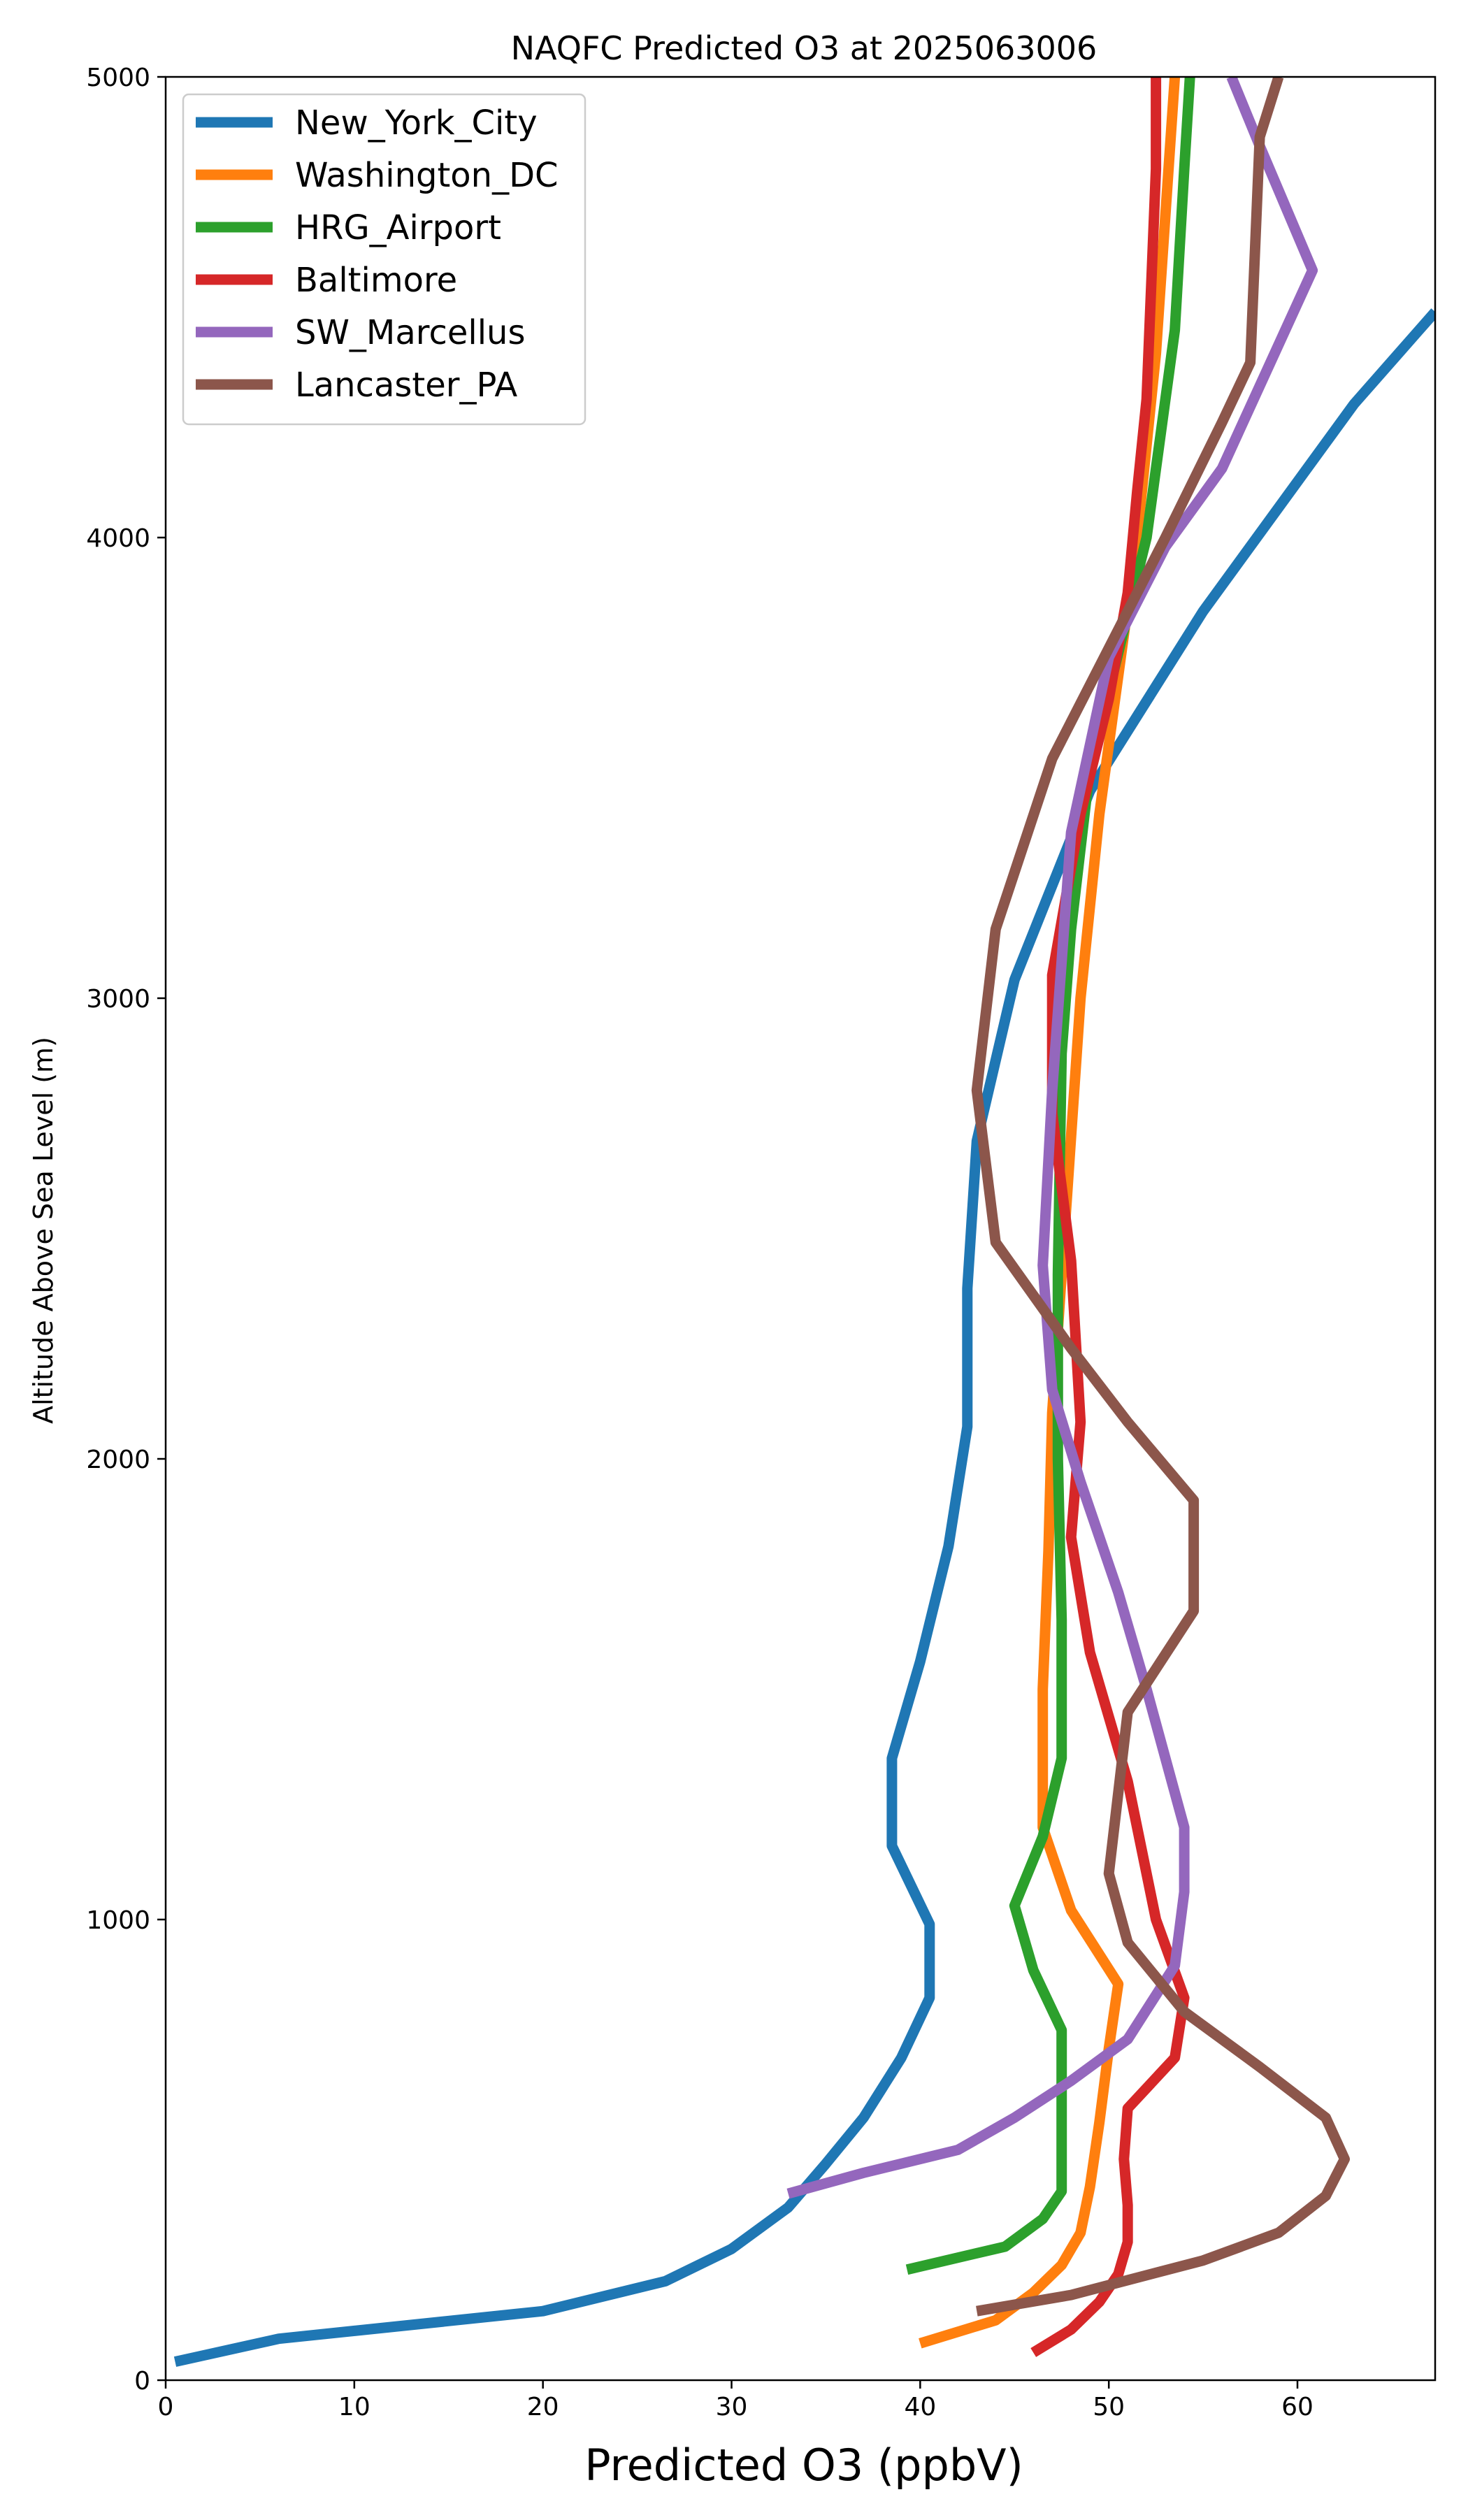  What do you see at coordinates (803, 2465) in the screenshot?
I see `x-axis-label: Predicted O3 (ppbV)` at bounding box center [803, 2465].